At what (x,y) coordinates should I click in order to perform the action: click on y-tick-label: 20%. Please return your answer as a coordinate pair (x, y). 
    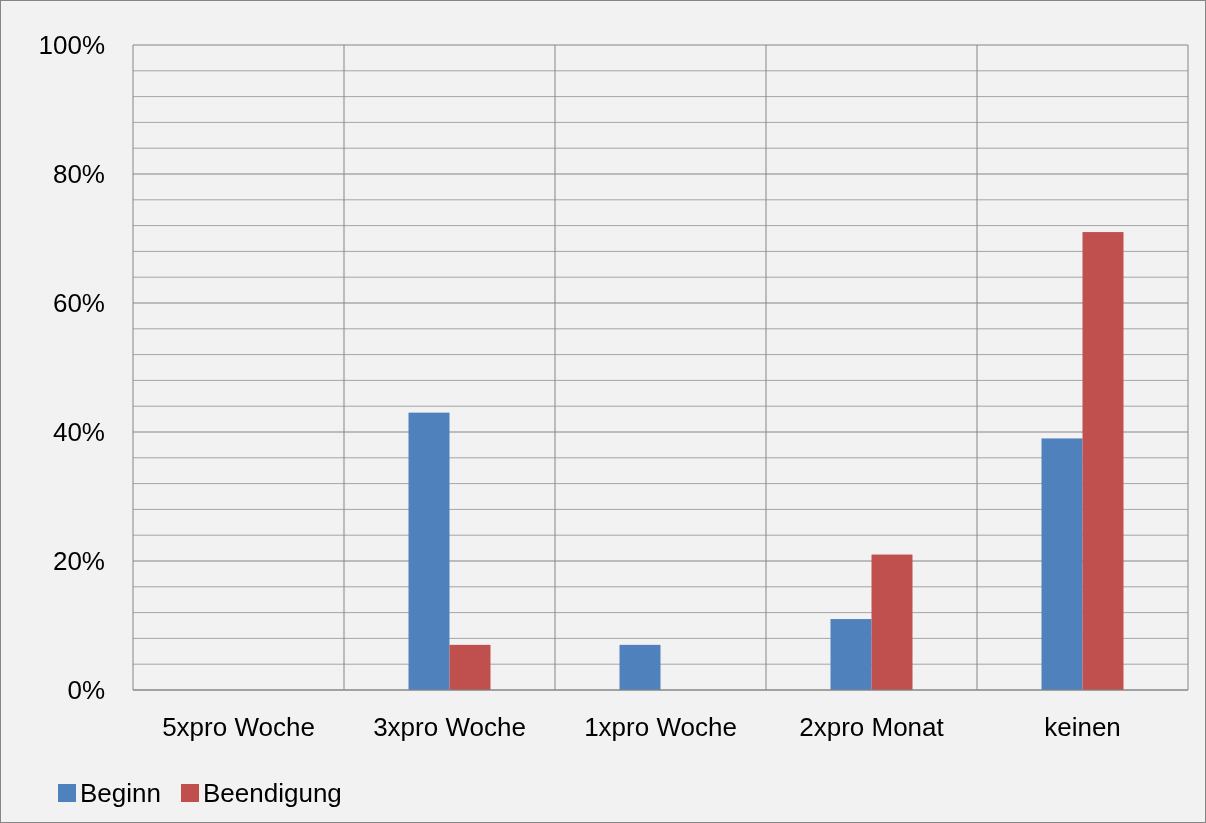
    Looking at the image, I should click on (78, 561).